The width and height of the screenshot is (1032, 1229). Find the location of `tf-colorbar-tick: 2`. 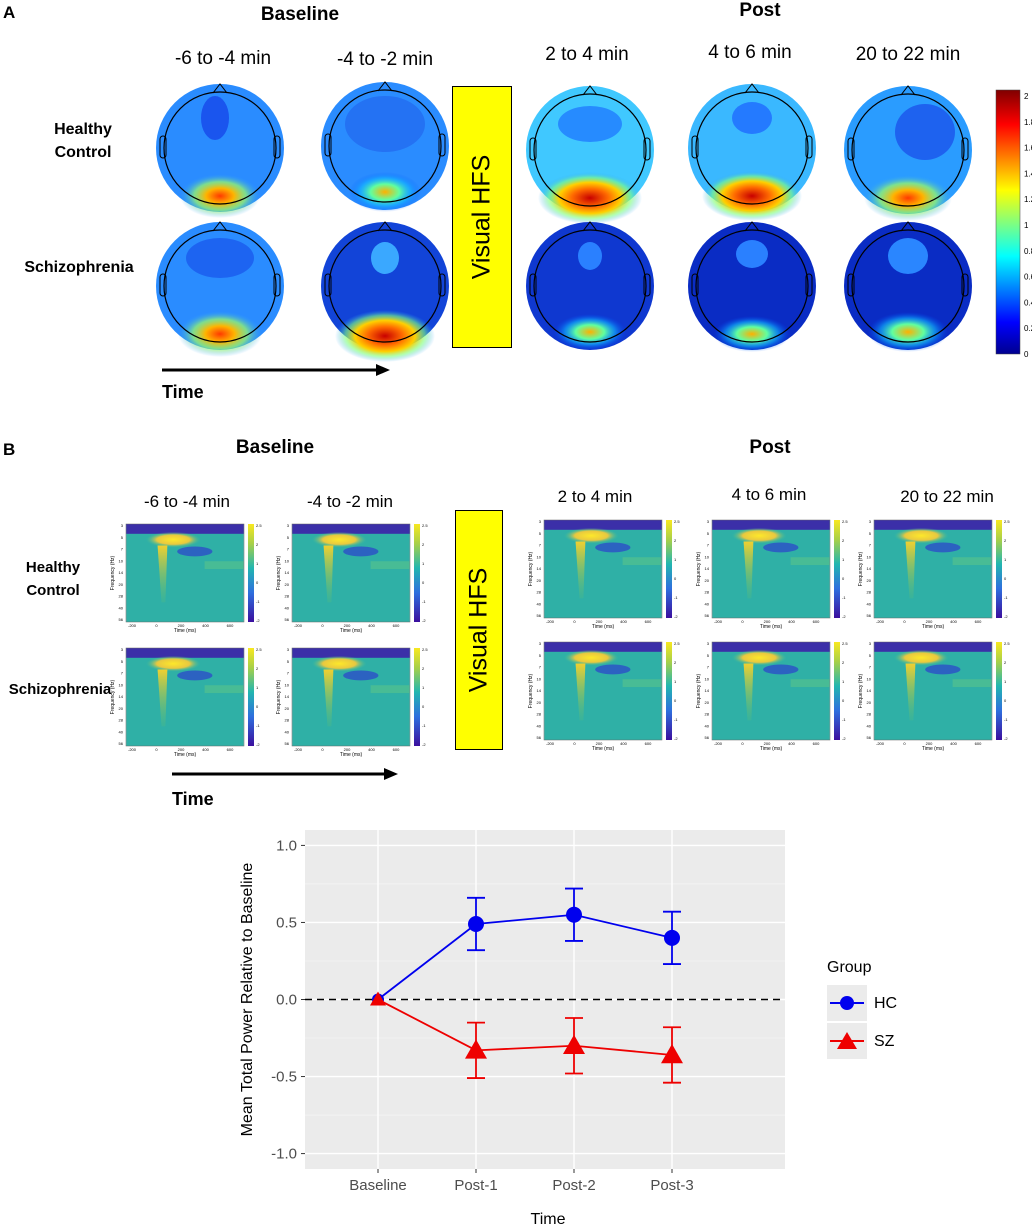

tf-colorbar-tick: 2 is located at coordinates (423, 668).